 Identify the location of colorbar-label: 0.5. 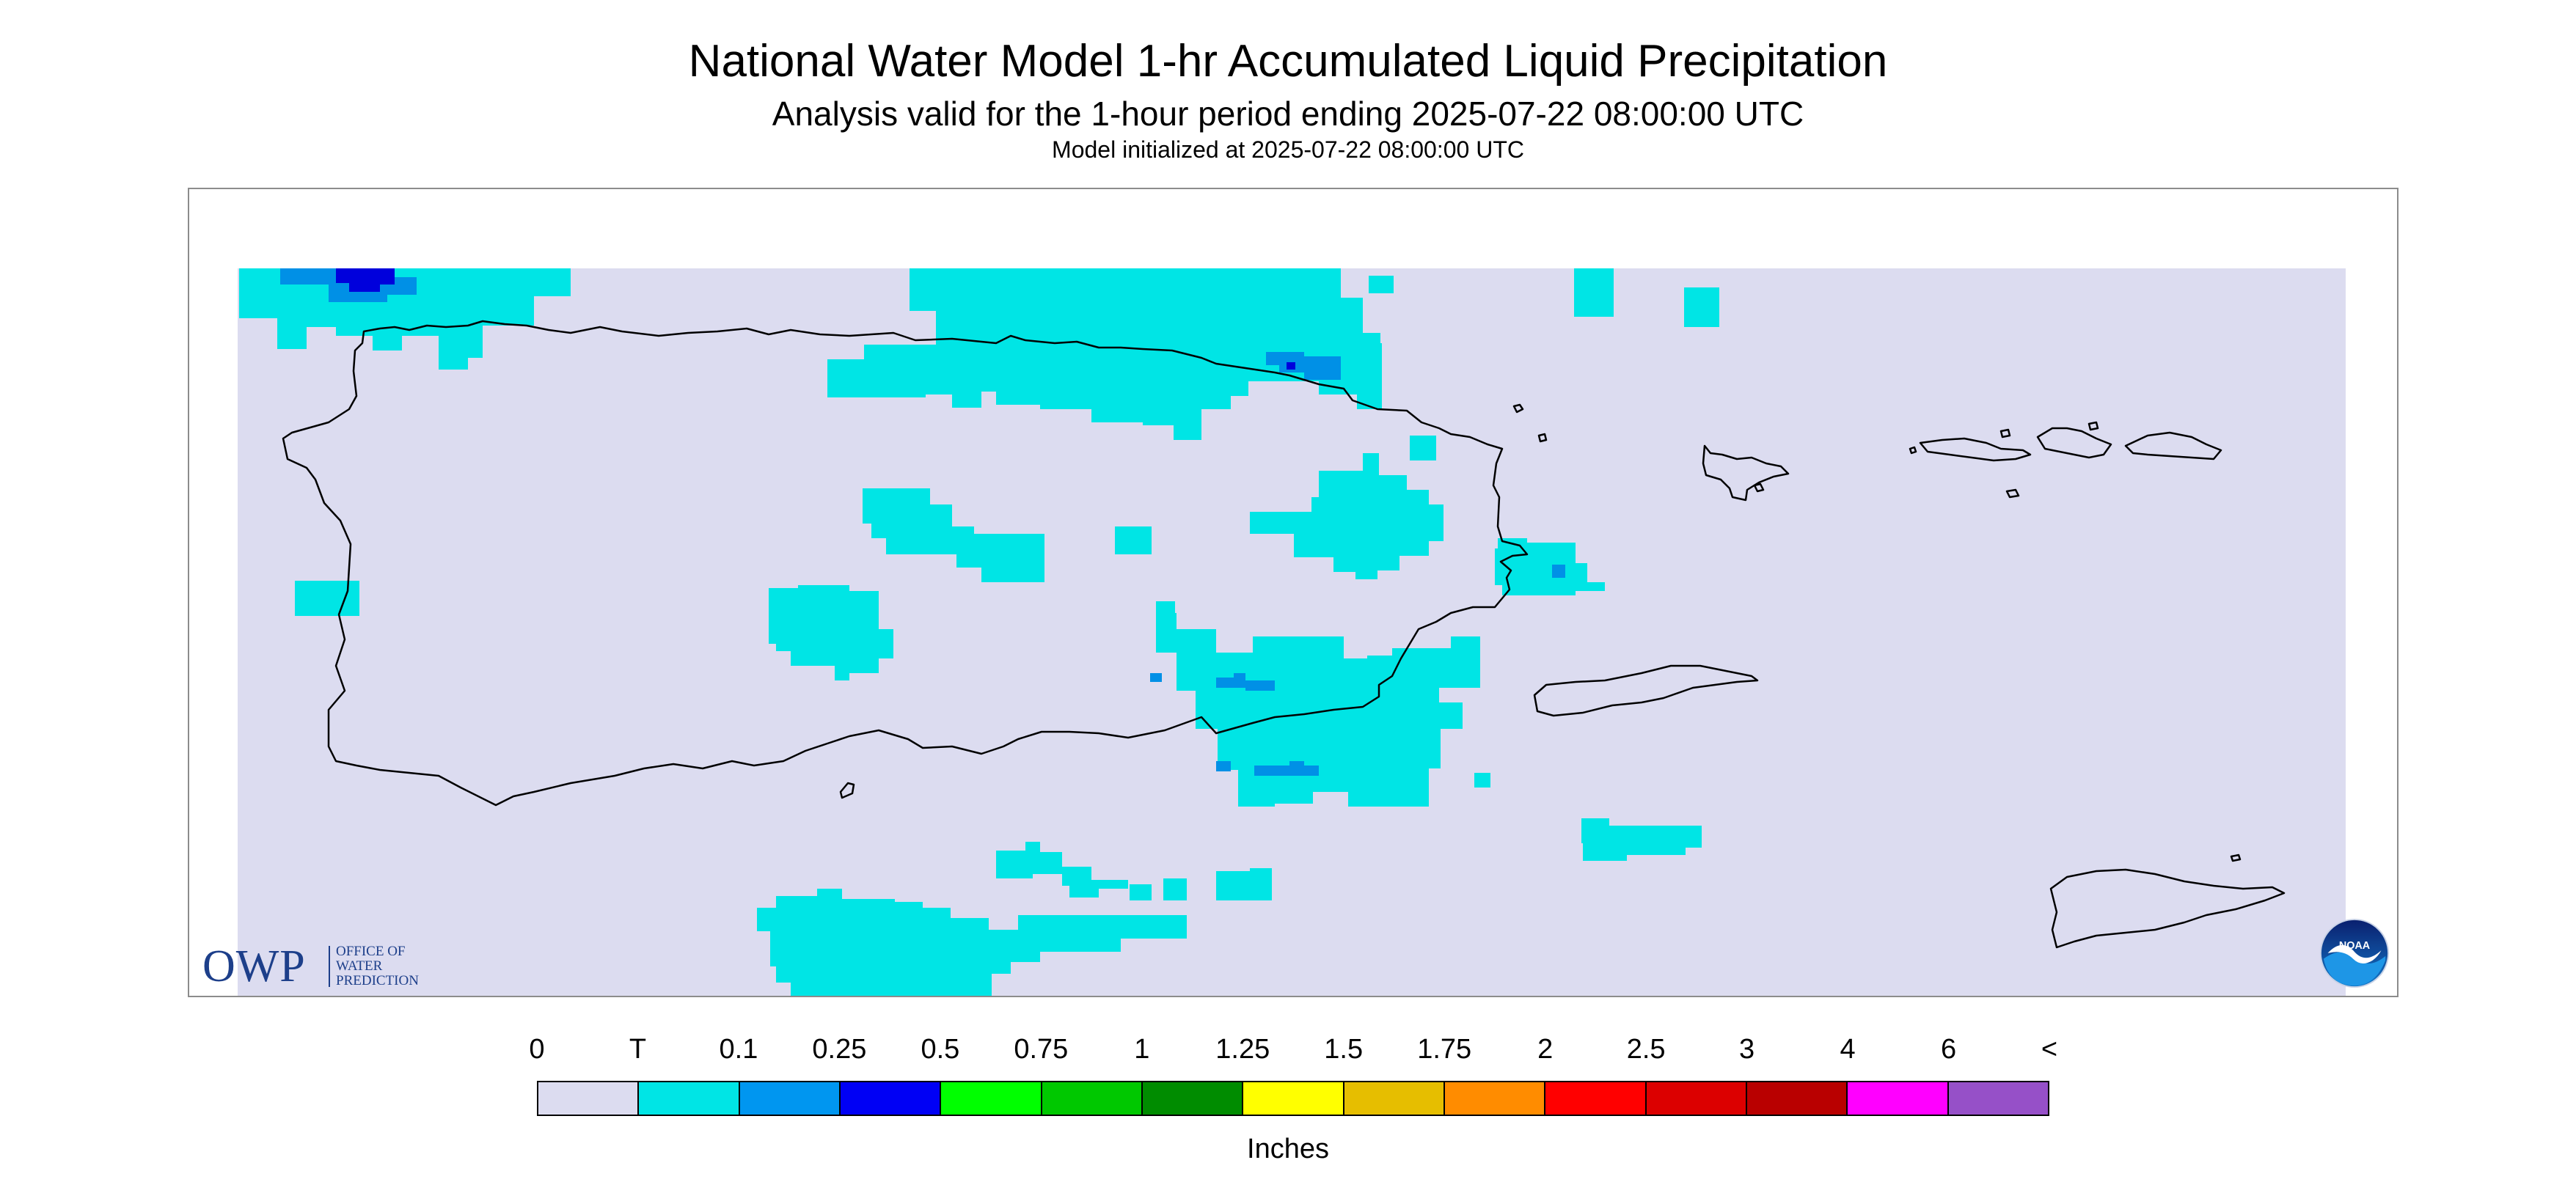
(940, 1049).